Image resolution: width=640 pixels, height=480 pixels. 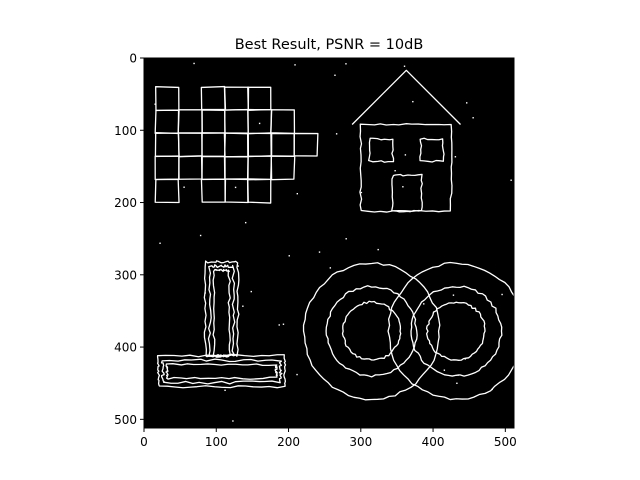 What do you see at coordinates (433, 442) in the screenshot?
I see `x-tick-label: 400` at bounding box center [433, 442].